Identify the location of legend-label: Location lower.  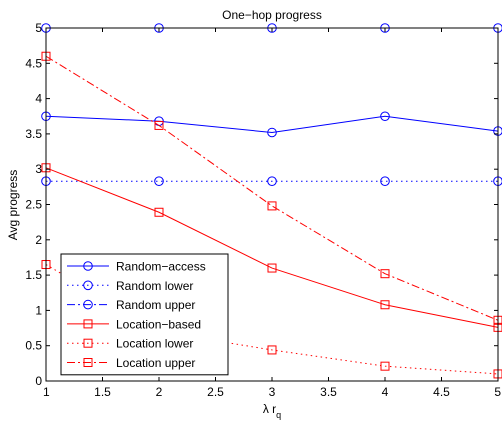
(154, 344).